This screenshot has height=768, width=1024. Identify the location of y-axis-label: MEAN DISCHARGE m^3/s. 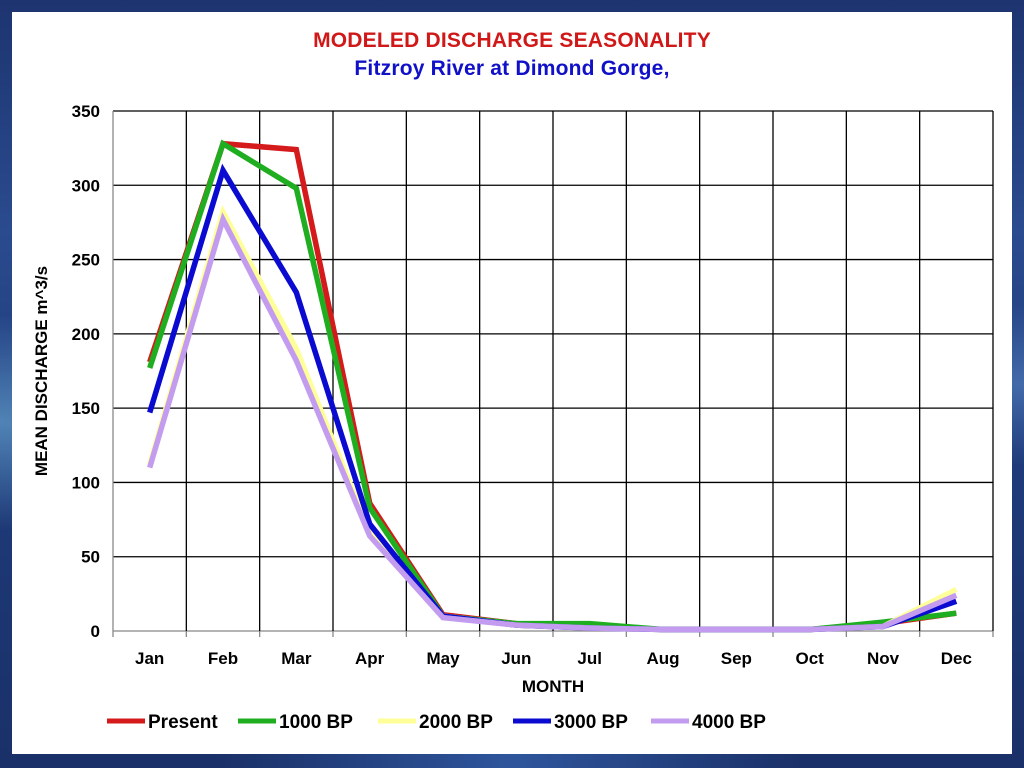
(41, 371).